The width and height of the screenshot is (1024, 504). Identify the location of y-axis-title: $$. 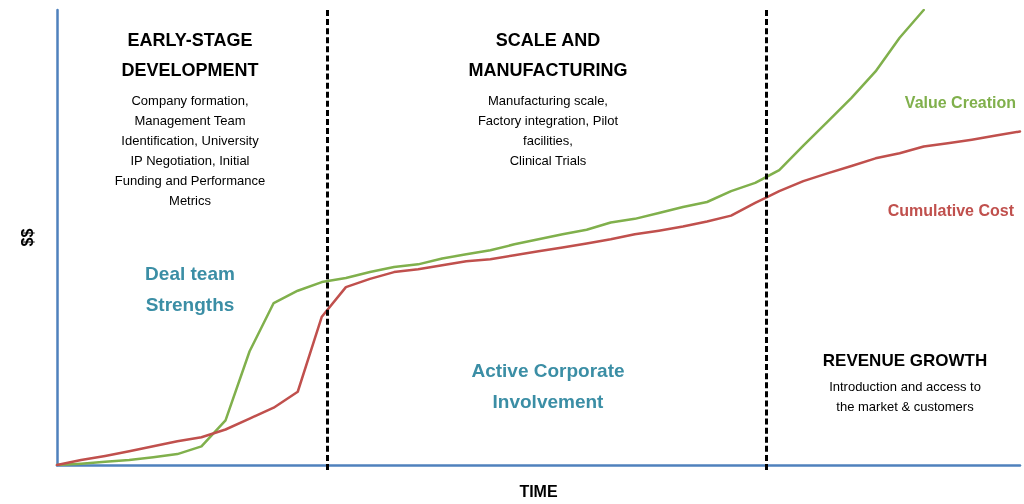
(27, 237).